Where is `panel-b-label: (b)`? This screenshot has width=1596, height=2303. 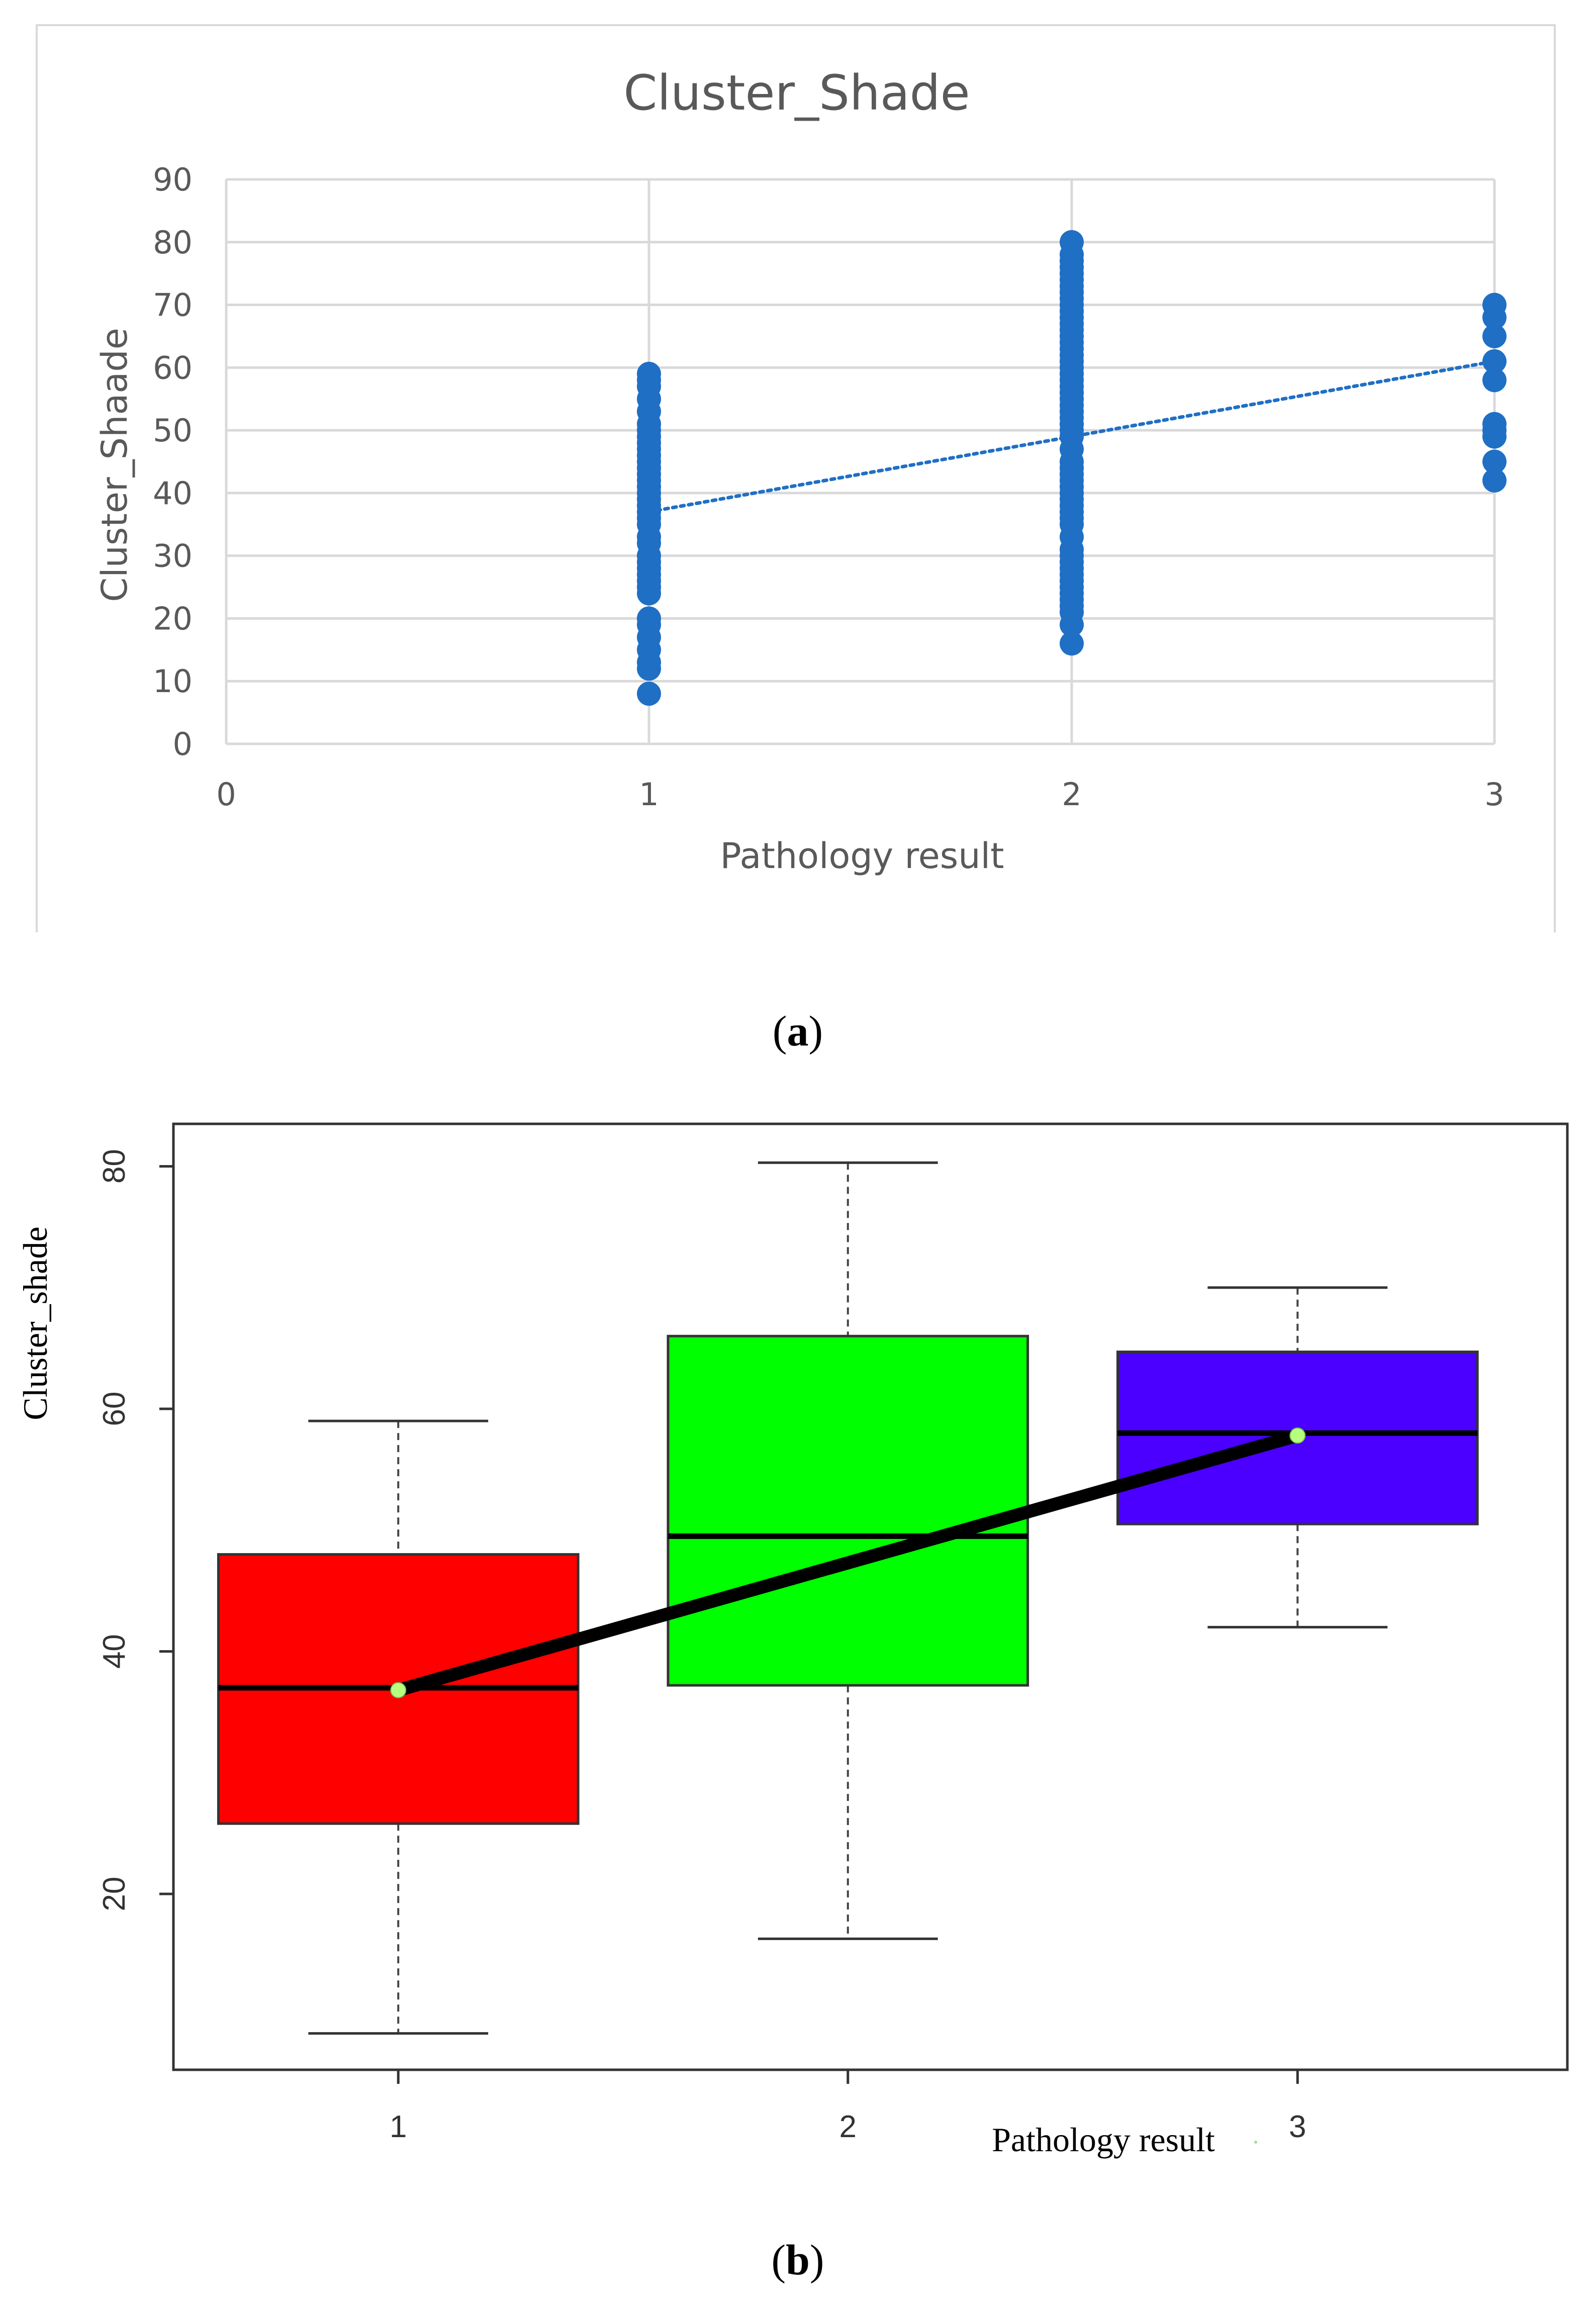 panel-b-label: (b) is located at coordinates (797, 2260).